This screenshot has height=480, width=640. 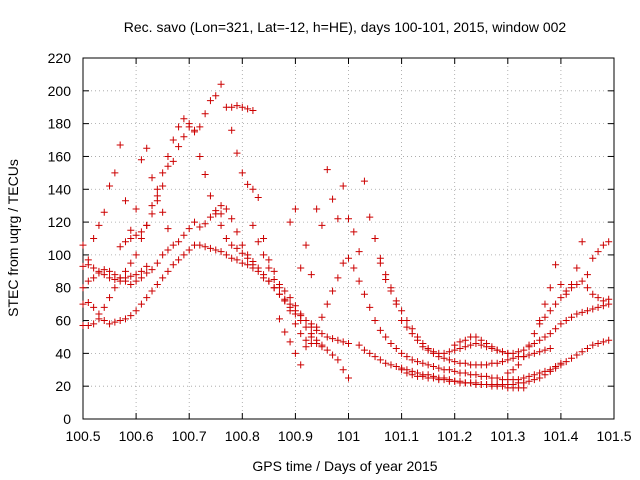 I want to click on x-tick-label: 100.8, so click(x=242, y=436).